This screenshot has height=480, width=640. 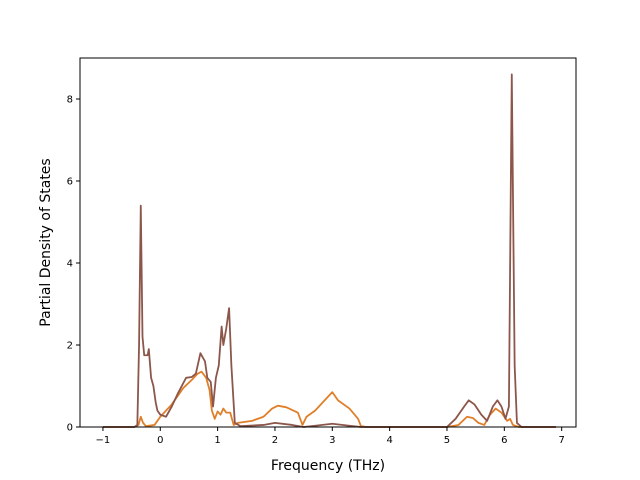 What do you see at coordinates (275, 440) in the screenshot?
I see `x-tick-label: 2` at bounding box center [275, 440].